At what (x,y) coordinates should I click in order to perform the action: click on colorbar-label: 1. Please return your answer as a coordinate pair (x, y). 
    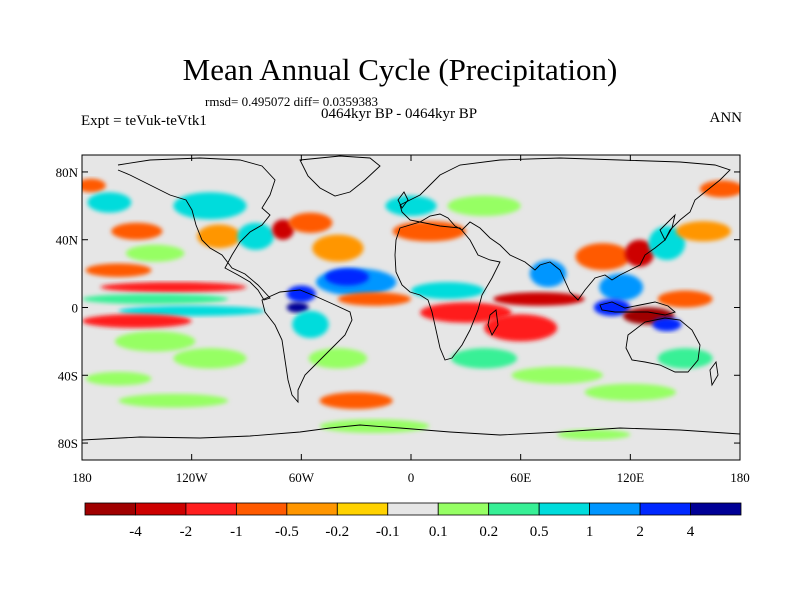
    Looking at the image, I should click on (590, 532).